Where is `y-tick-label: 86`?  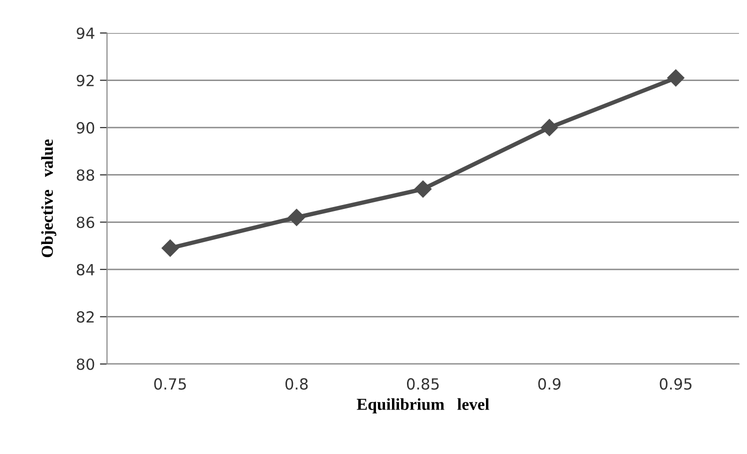 y-tick-label: 86 is located at coordinates (85, 222).